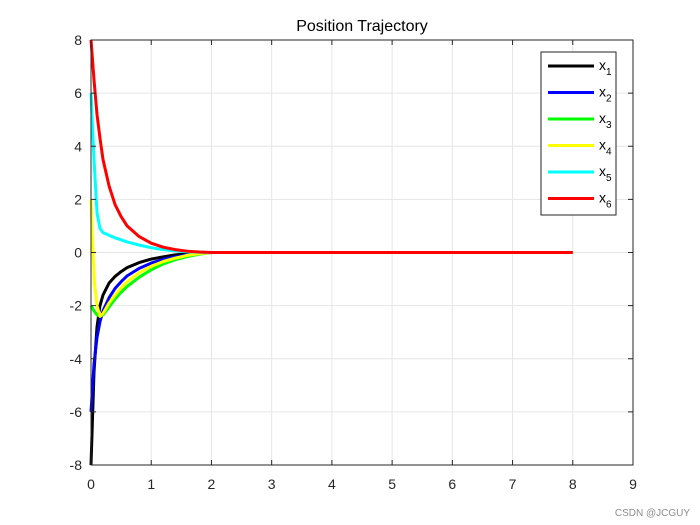  Describe the element at coordinates (652, 513) in the screenshot. I see `watermark: CSDN @JCGUY` at that location.